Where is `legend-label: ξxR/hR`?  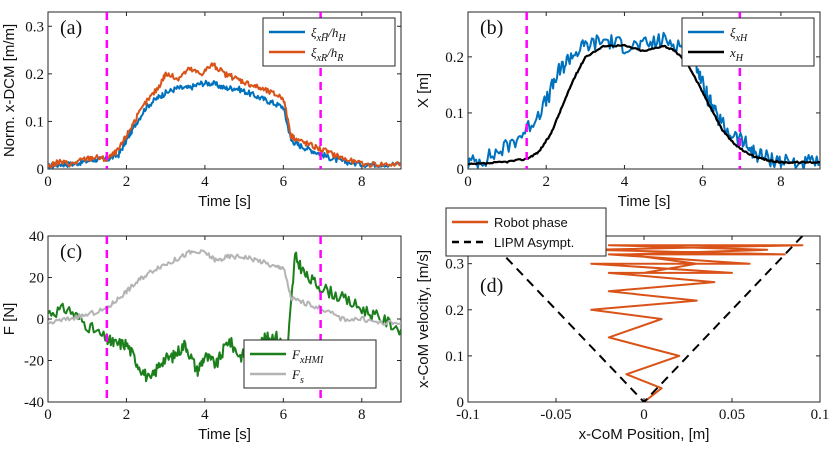 legend-label: ξxR/hR is located at coordinates (327, 54).